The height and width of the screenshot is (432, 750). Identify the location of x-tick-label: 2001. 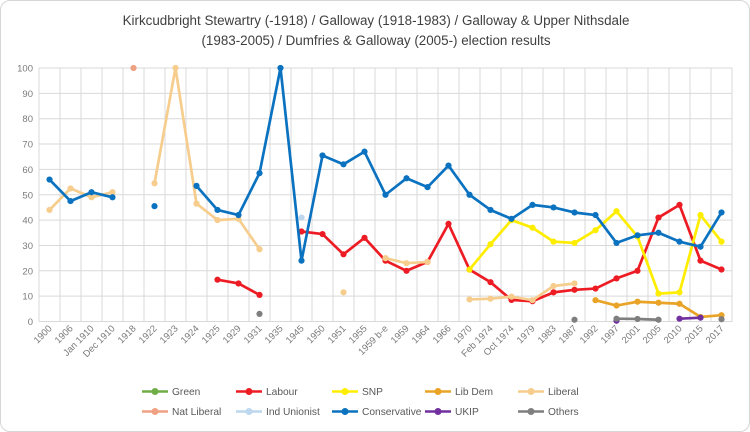
(631, 334).